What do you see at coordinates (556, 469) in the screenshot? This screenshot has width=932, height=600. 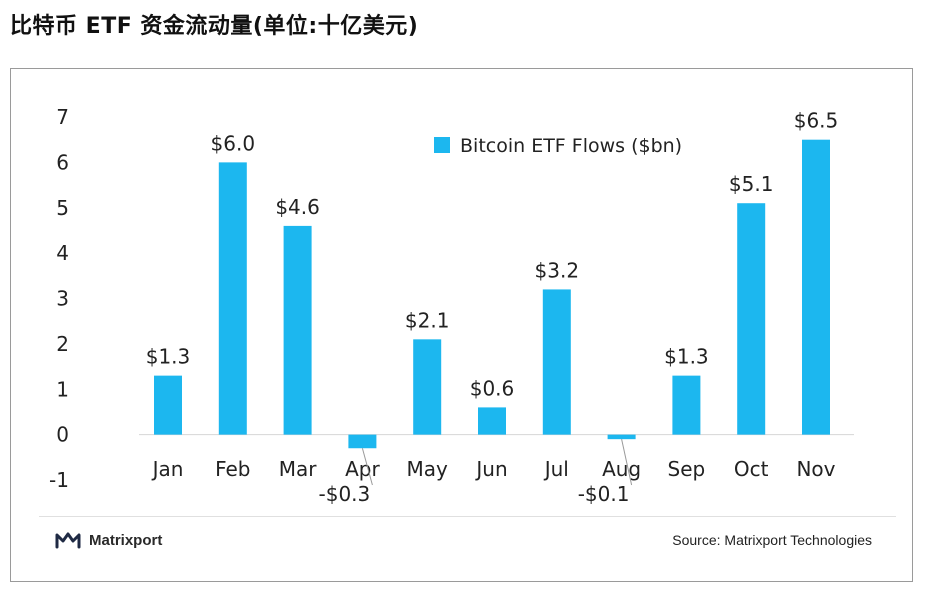 I see `x-tick-label: Jul` at bounding box center [556, 469].